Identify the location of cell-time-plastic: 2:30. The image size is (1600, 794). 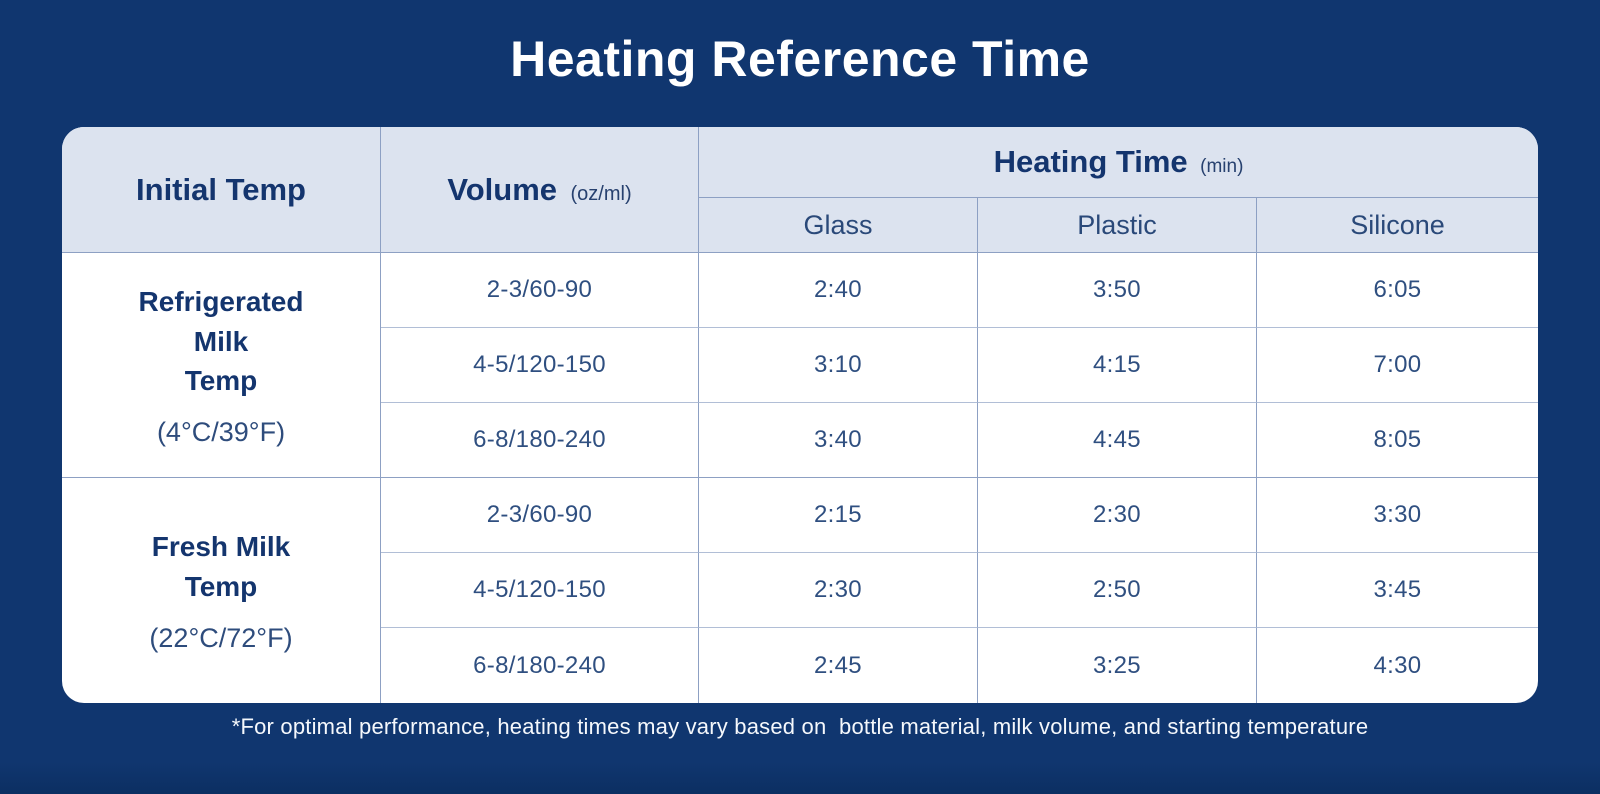
(1117, 515).